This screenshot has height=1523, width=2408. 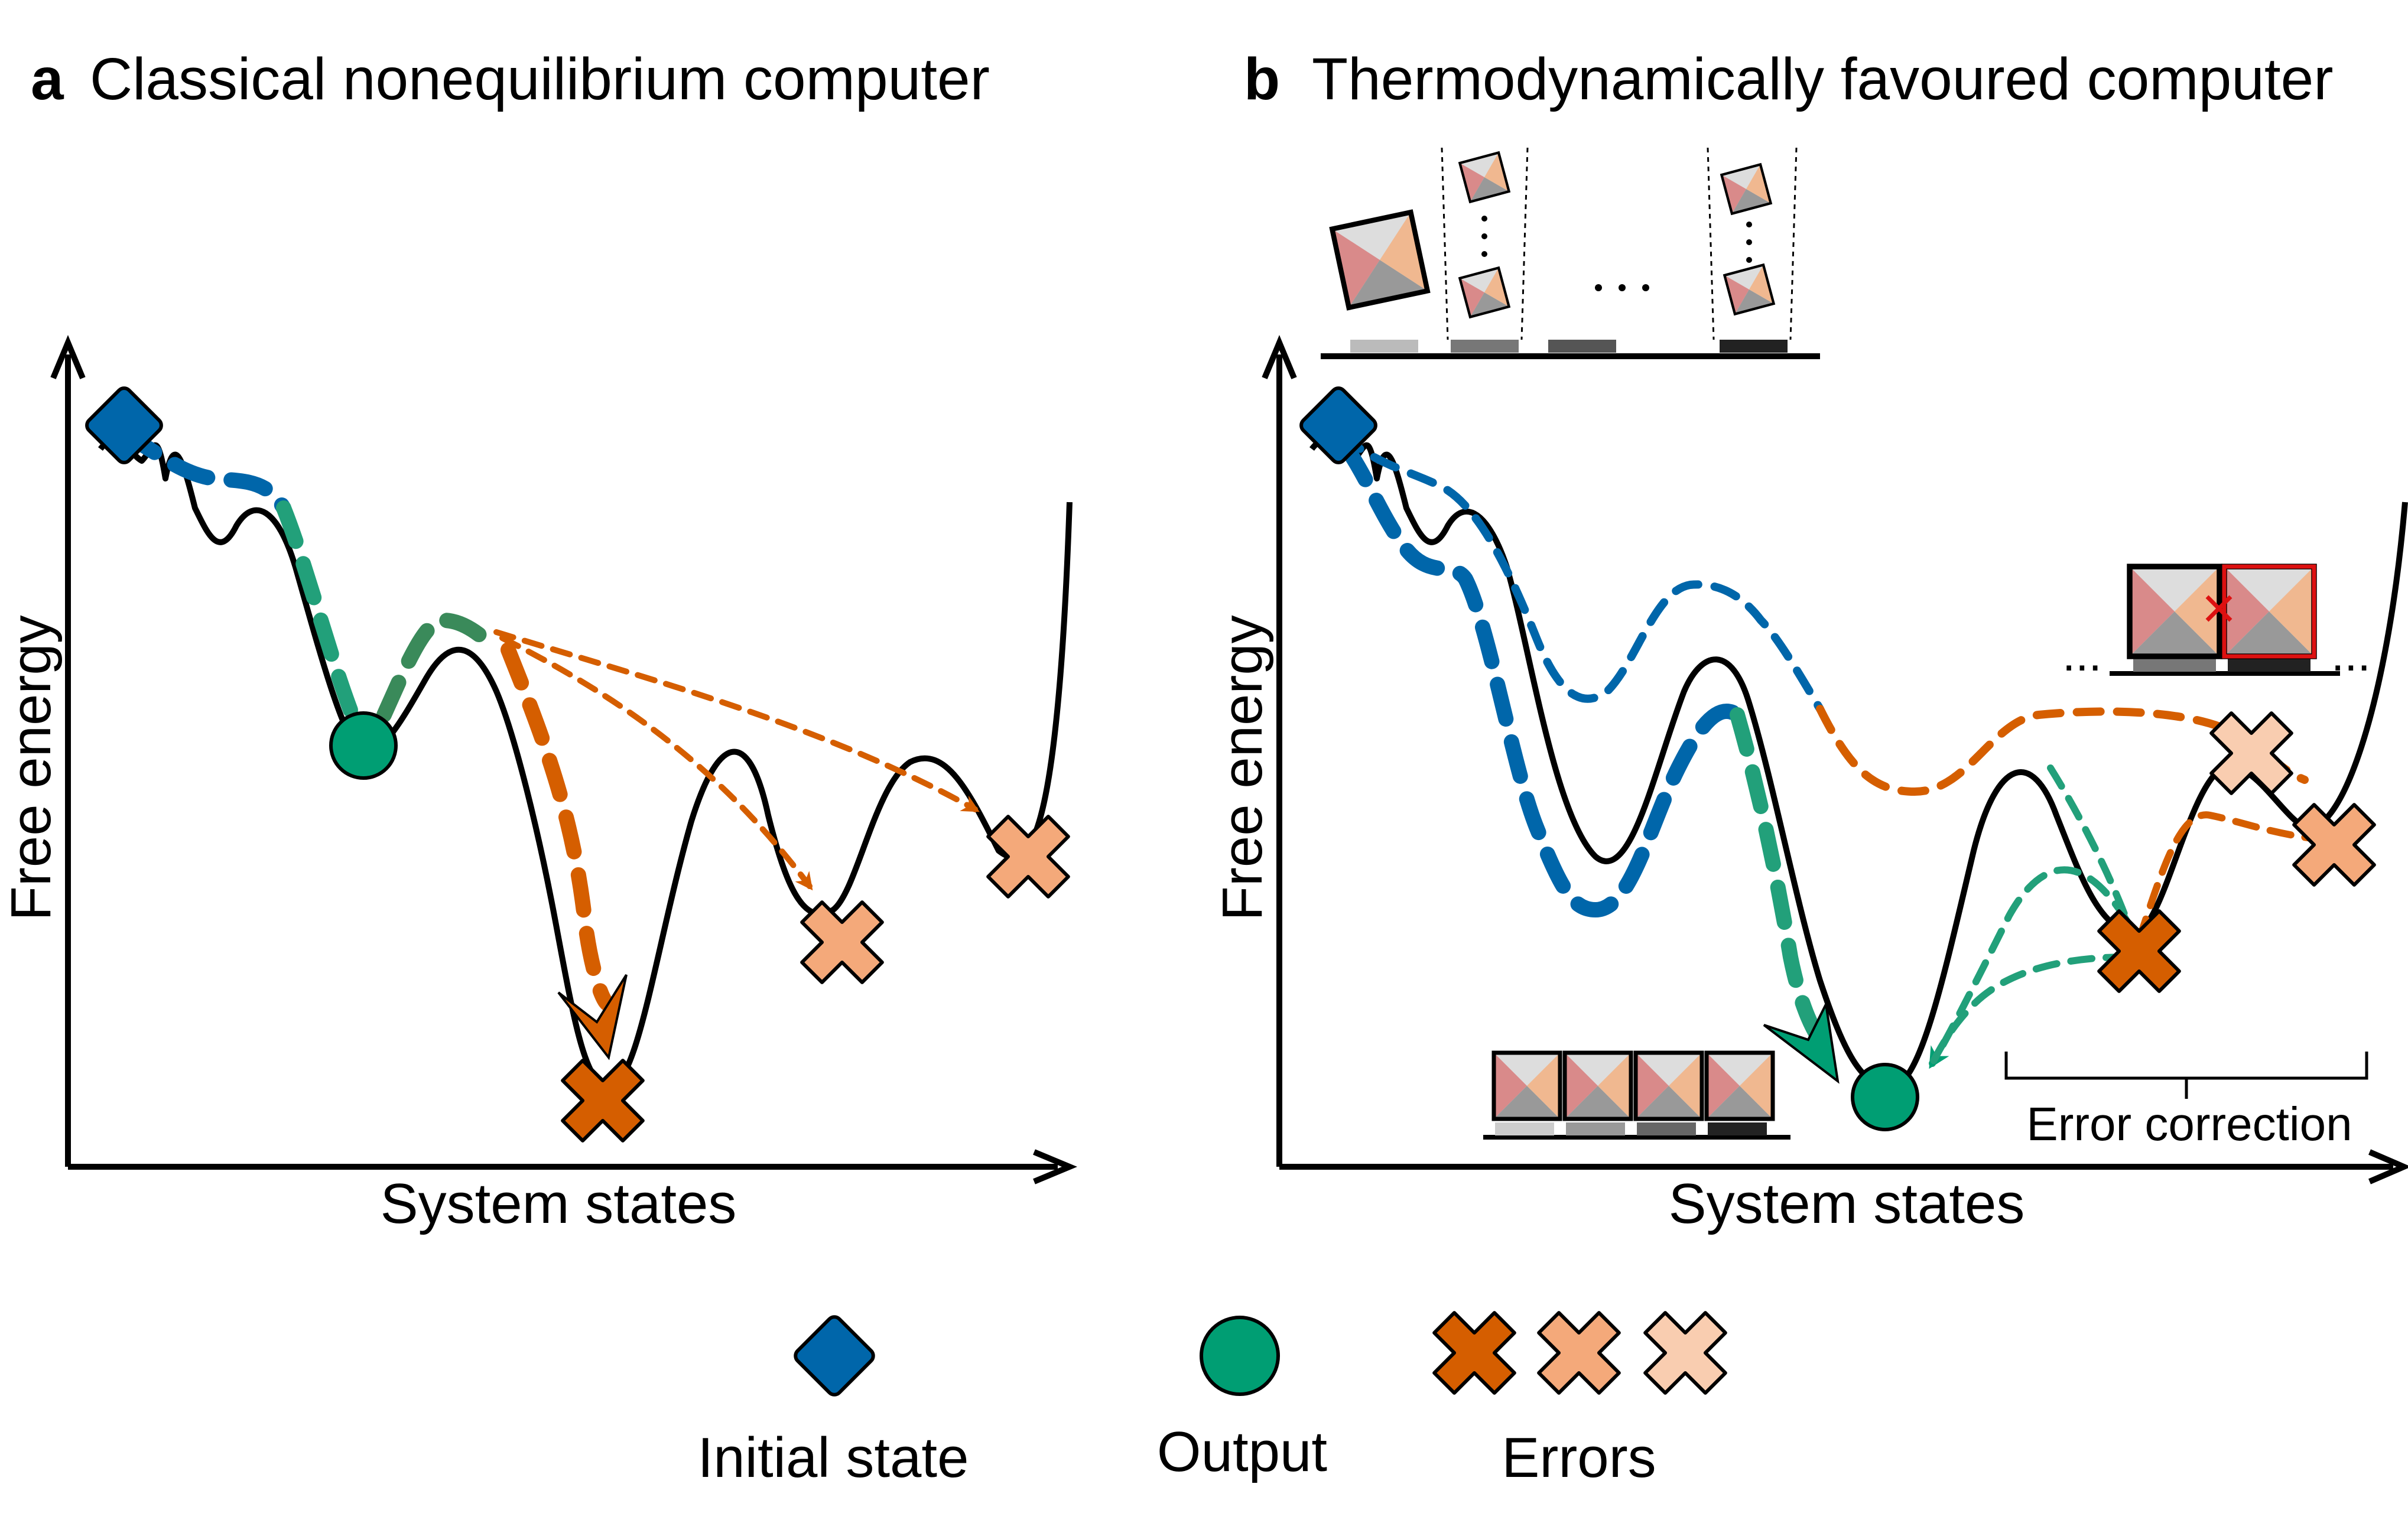 What do you see at coordinates (558, 827) in the screenshot?
I see `panel-a-path-orange-main` at bounding box center [558, 827].